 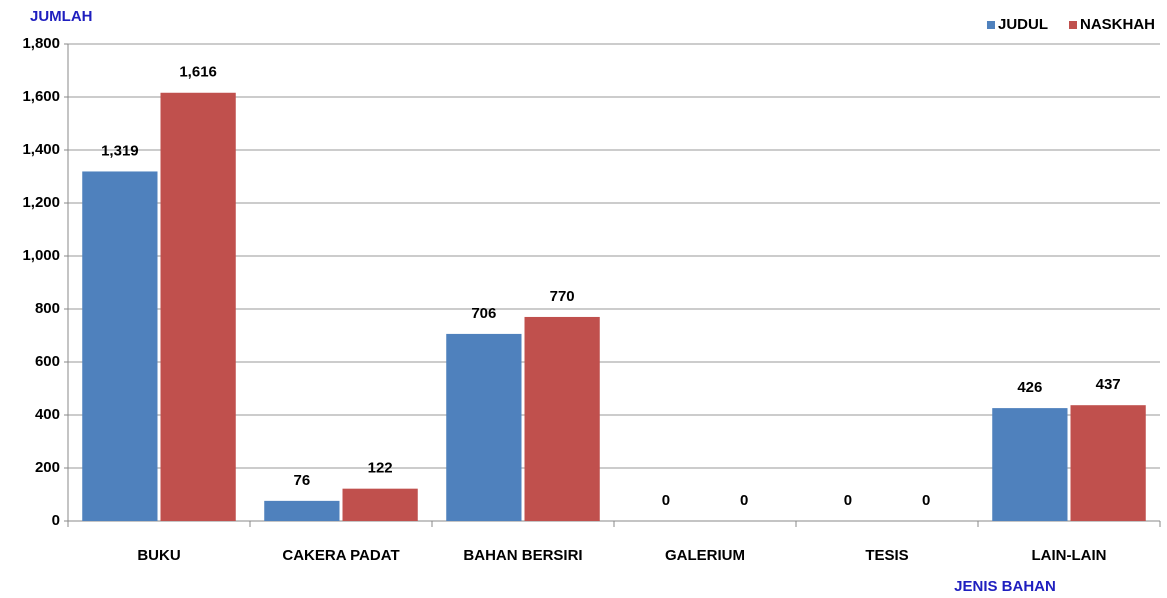 What do you see at coordinates (120, 150) in the screenshot?
I see `data-label: 1,319` at bounding box center [120, 150].